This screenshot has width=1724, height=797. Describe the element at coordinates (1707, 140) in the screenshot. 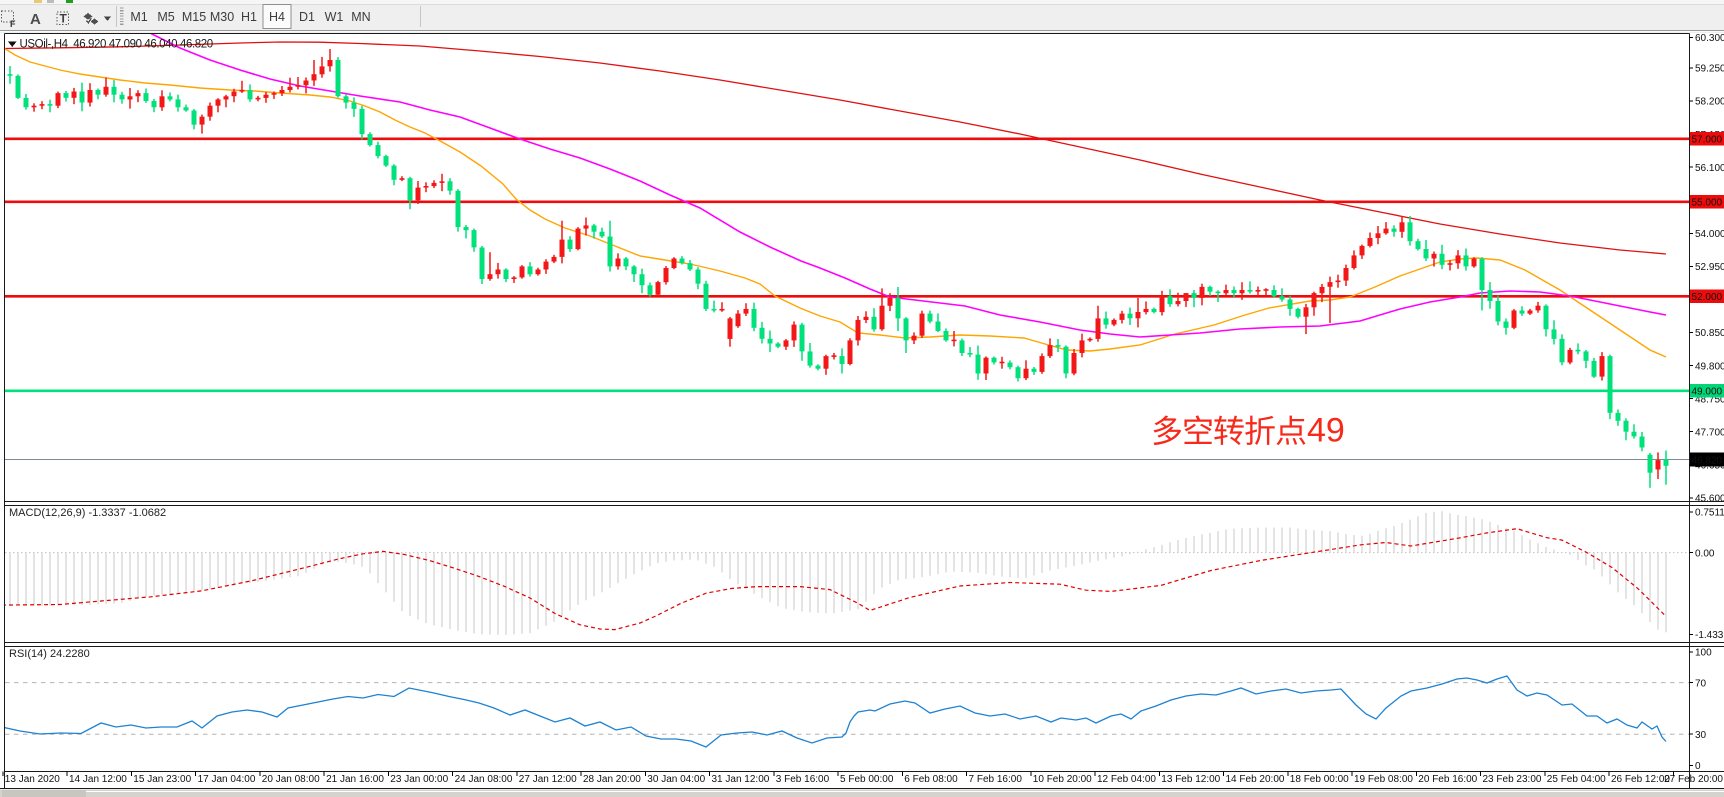

I see `svg-text: 57.000` at that location.